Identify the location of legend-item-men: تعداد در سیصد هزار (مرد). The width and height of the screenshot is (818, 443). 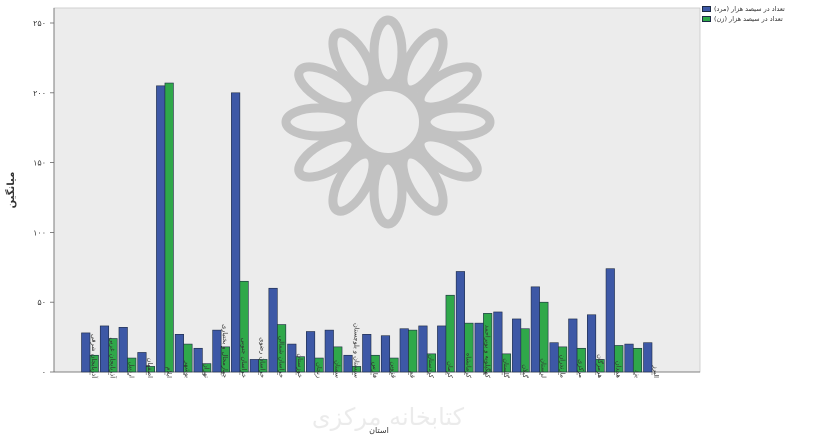
(759, 9).